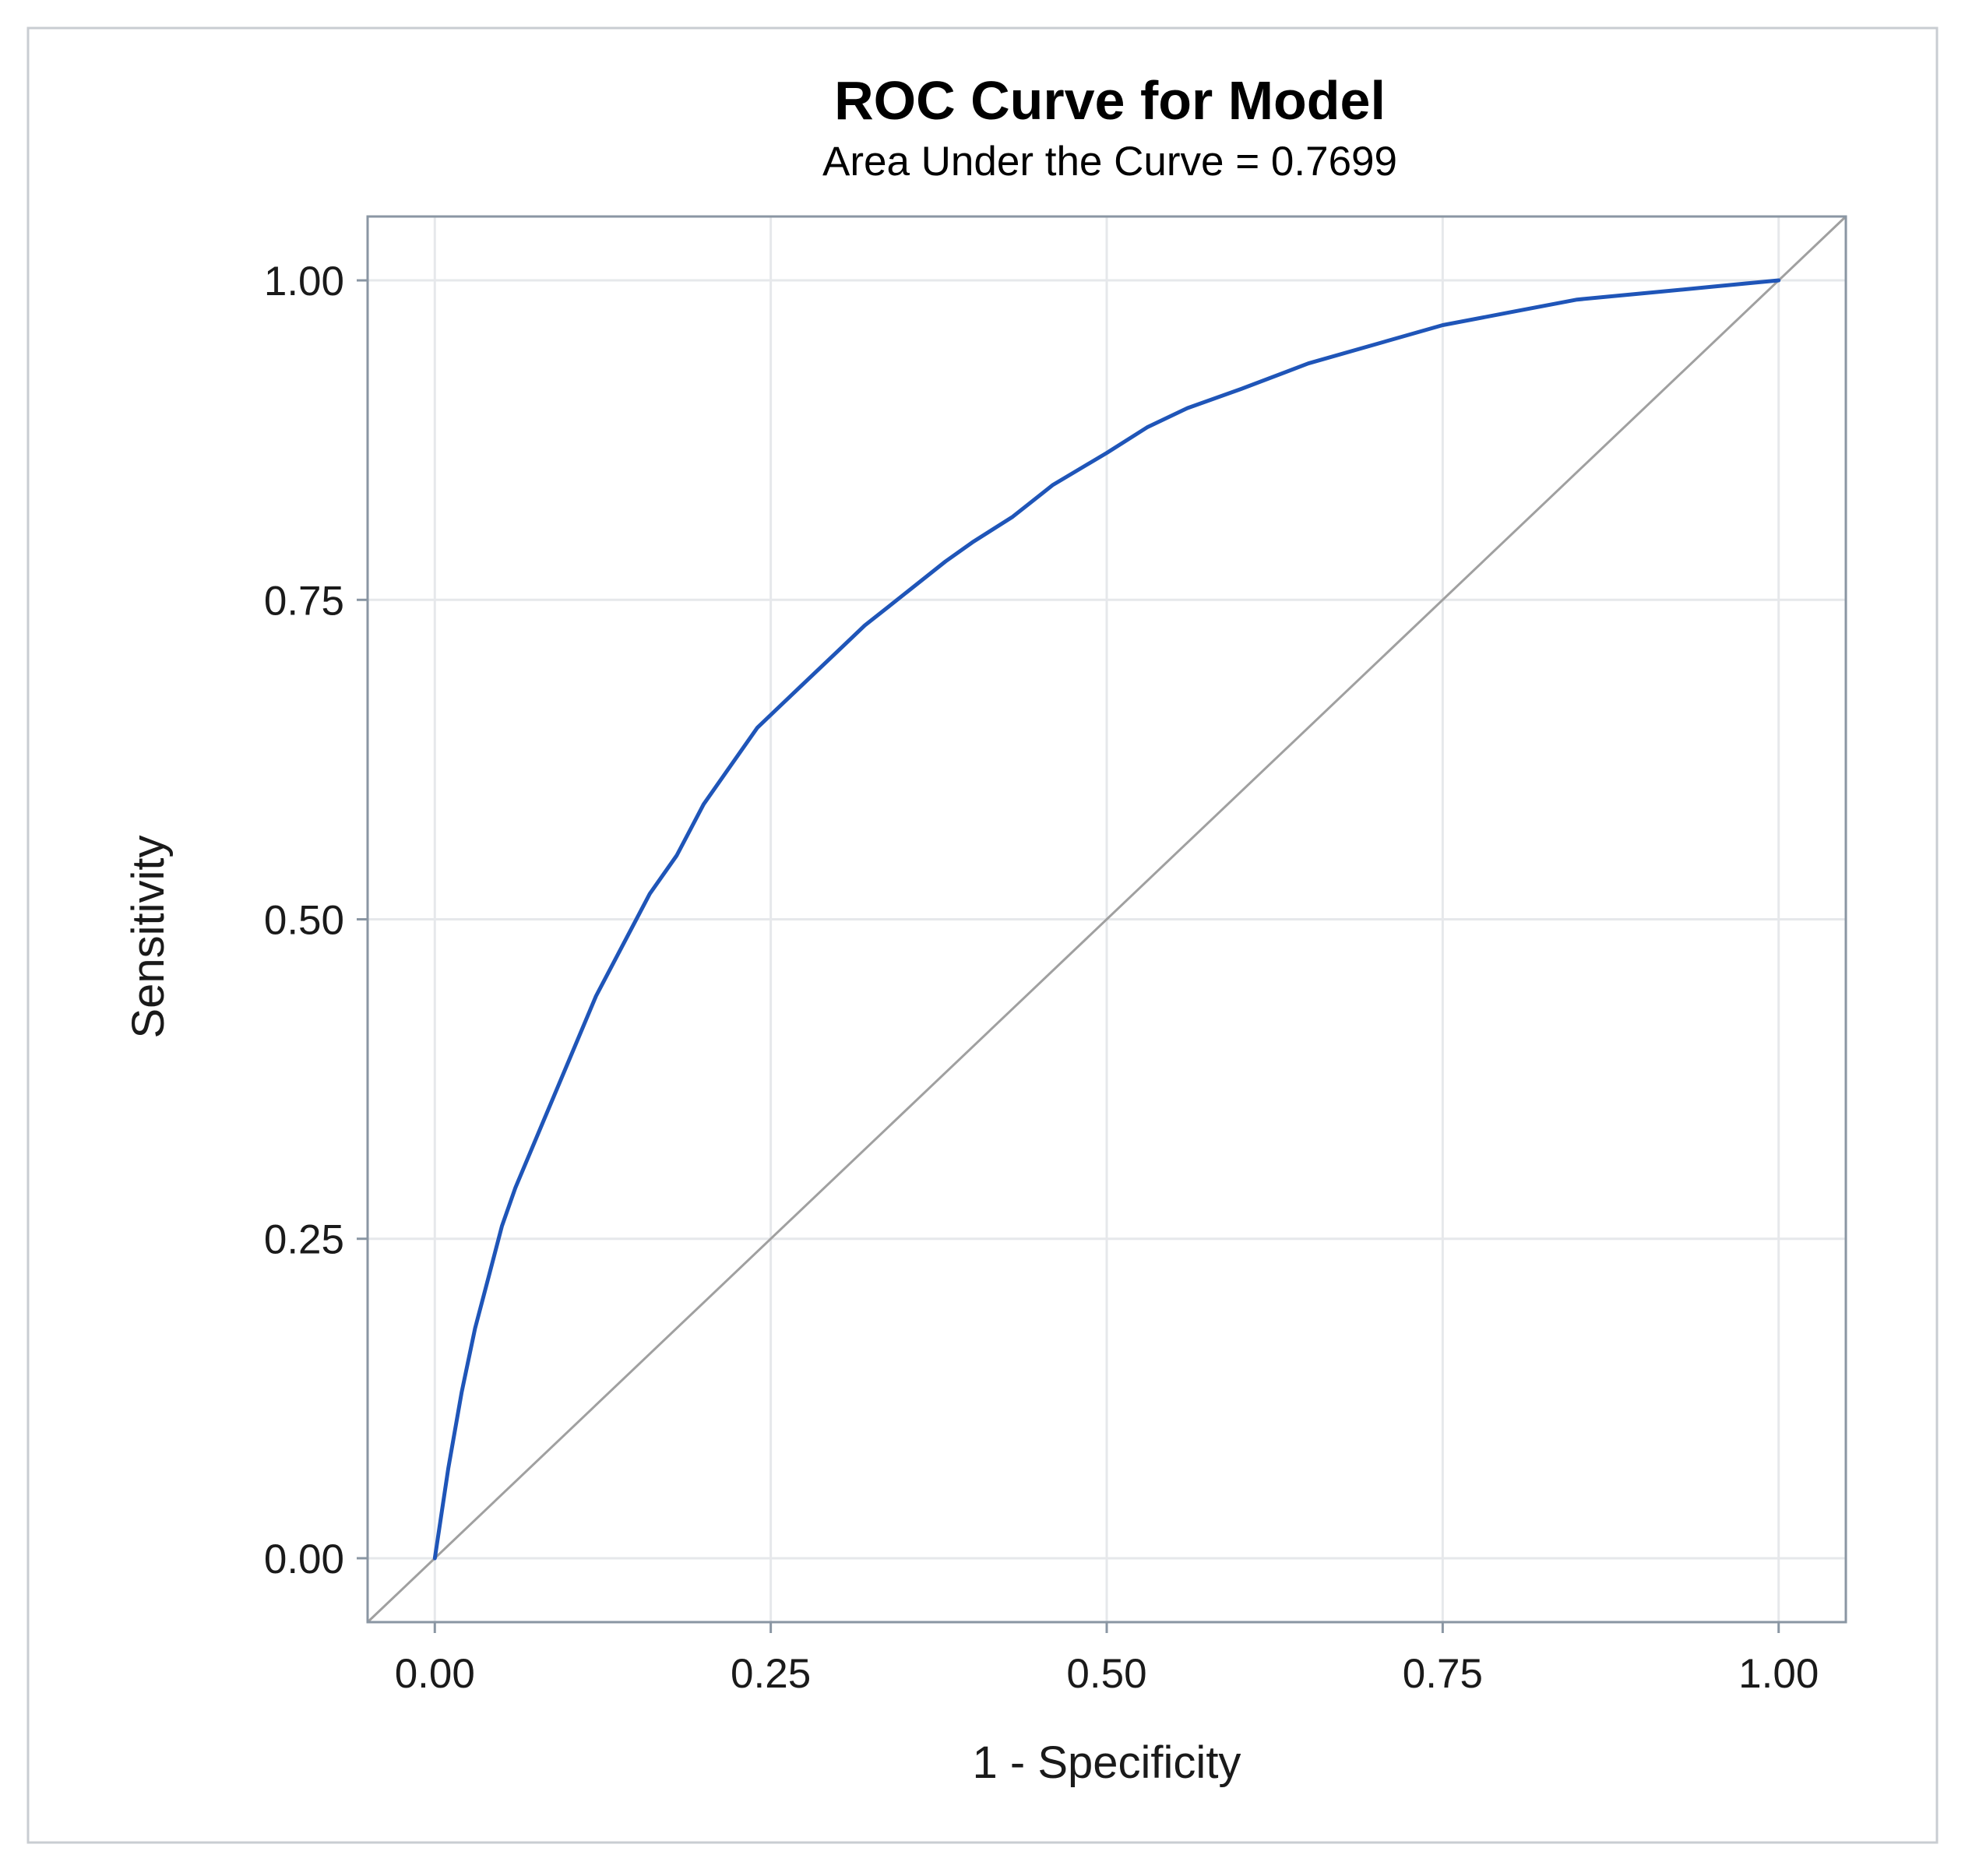  I want to click on y-tick-label: 0.25, so click(304, 1240).